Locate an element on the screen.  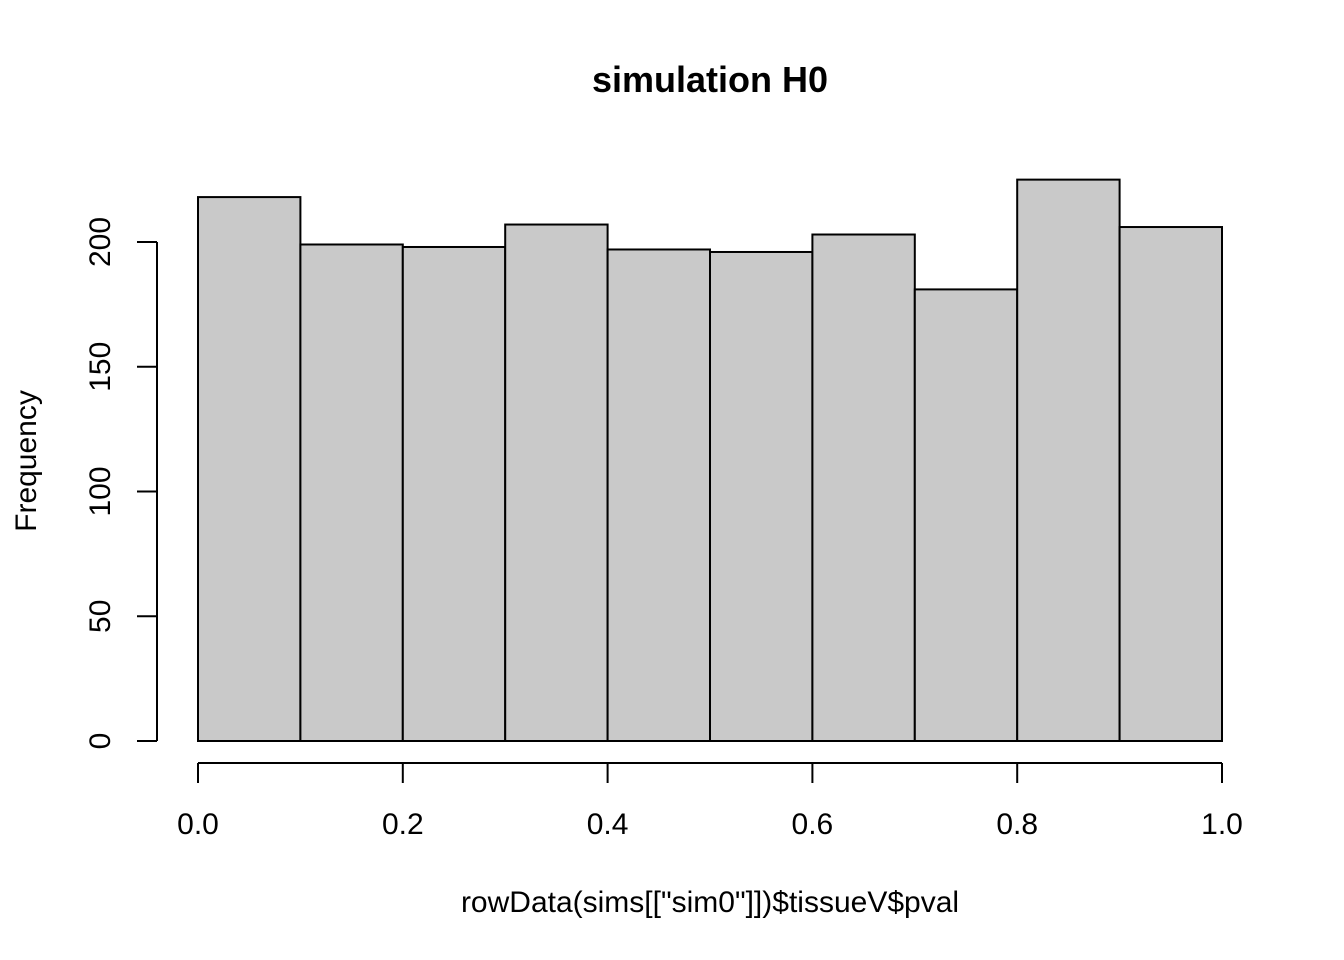
x-tick-label-1: 0.2 is located at coordinates (403, 824).